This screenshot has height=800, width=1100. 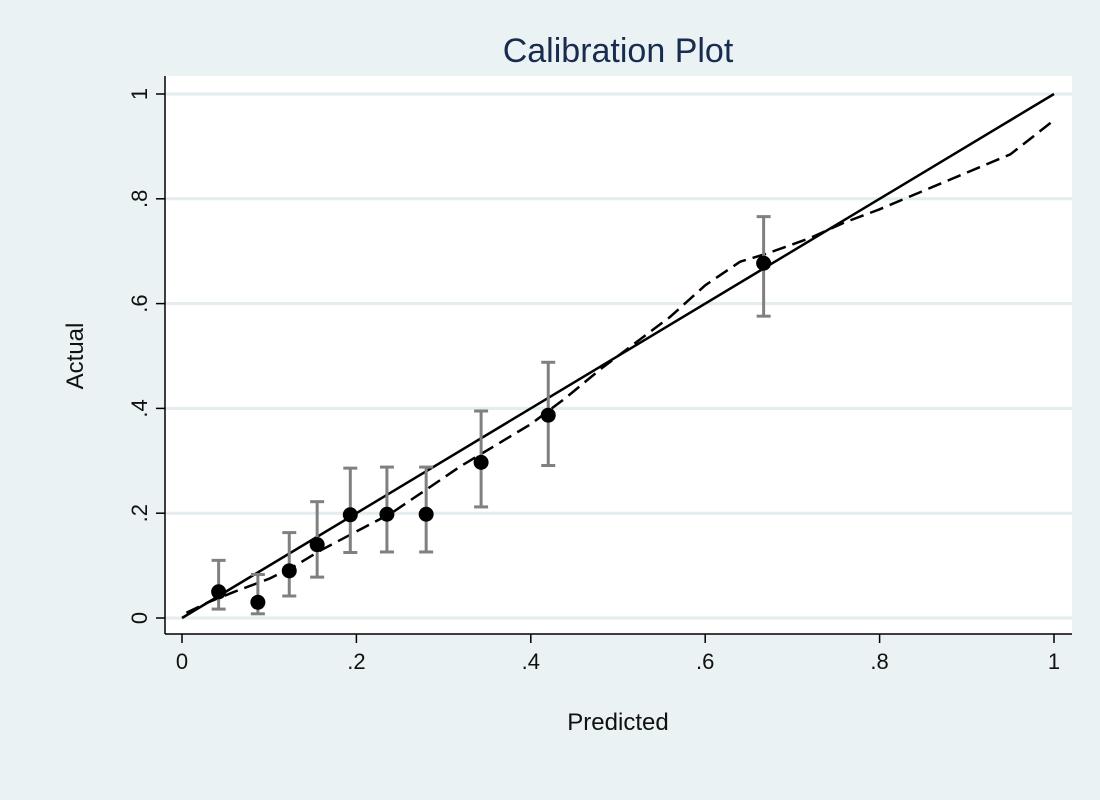 I want to click on y-tick-label-2: .4, so click(x=139, y=408).